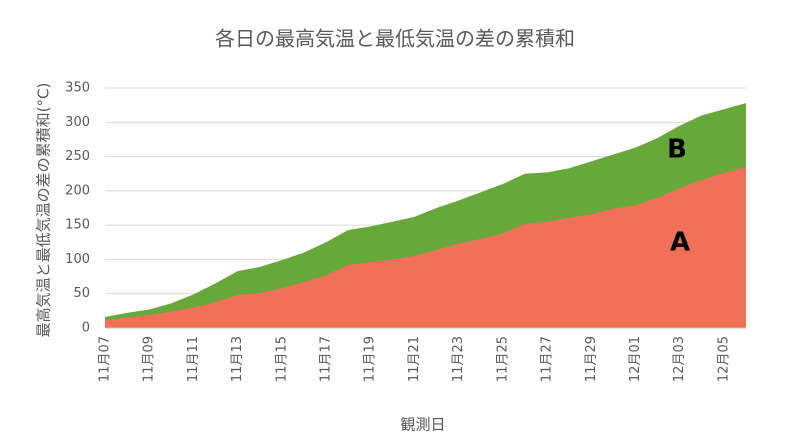 This screenshot has width=790, height=448. I want to click on x-tick-label: 12月01, so click(635, 359).